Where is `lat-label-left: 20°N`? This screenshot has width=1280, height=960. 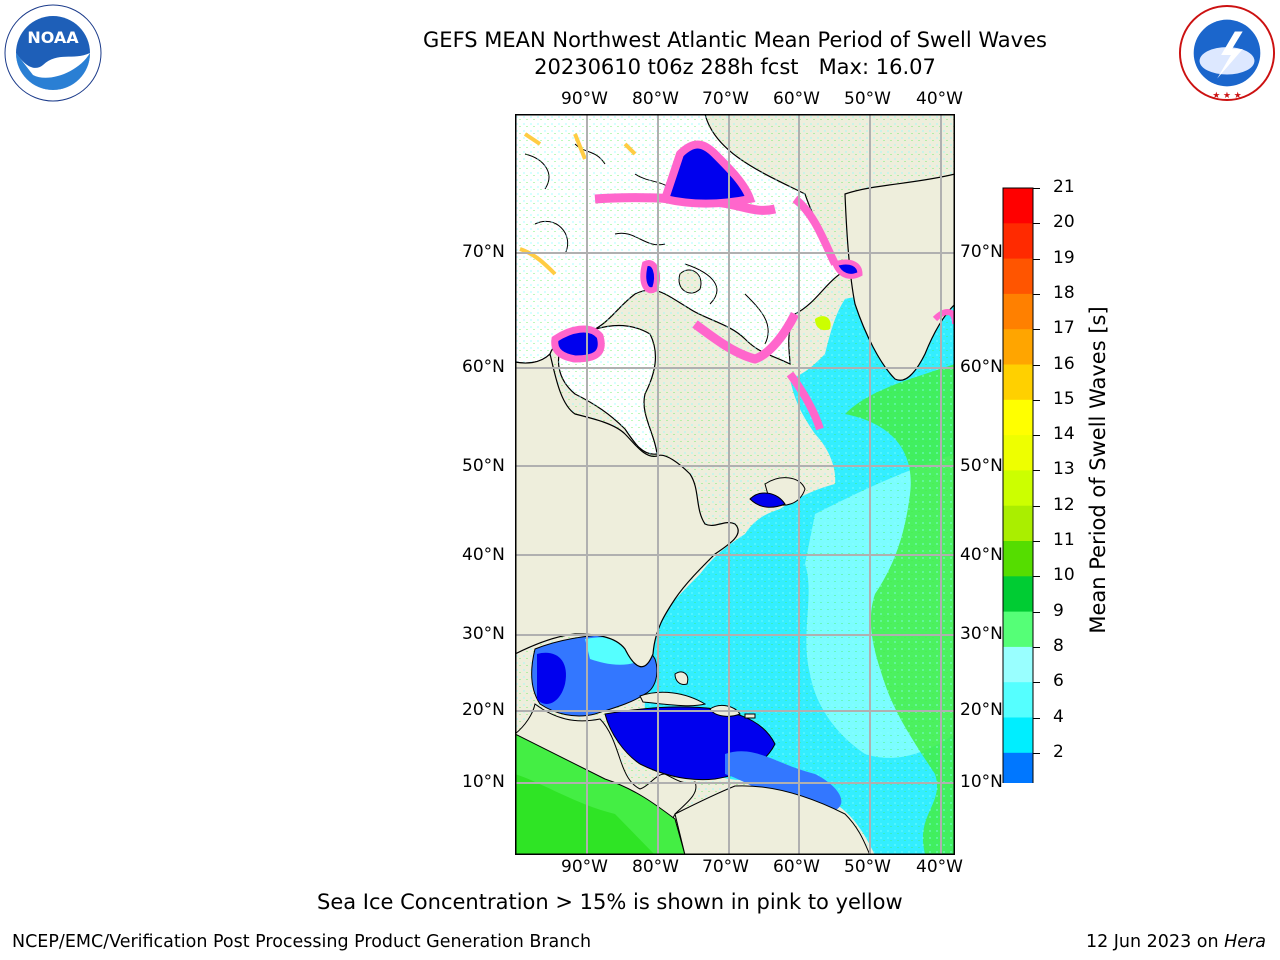
lat-label-left: 20°N is located at coordinates (483, 710).